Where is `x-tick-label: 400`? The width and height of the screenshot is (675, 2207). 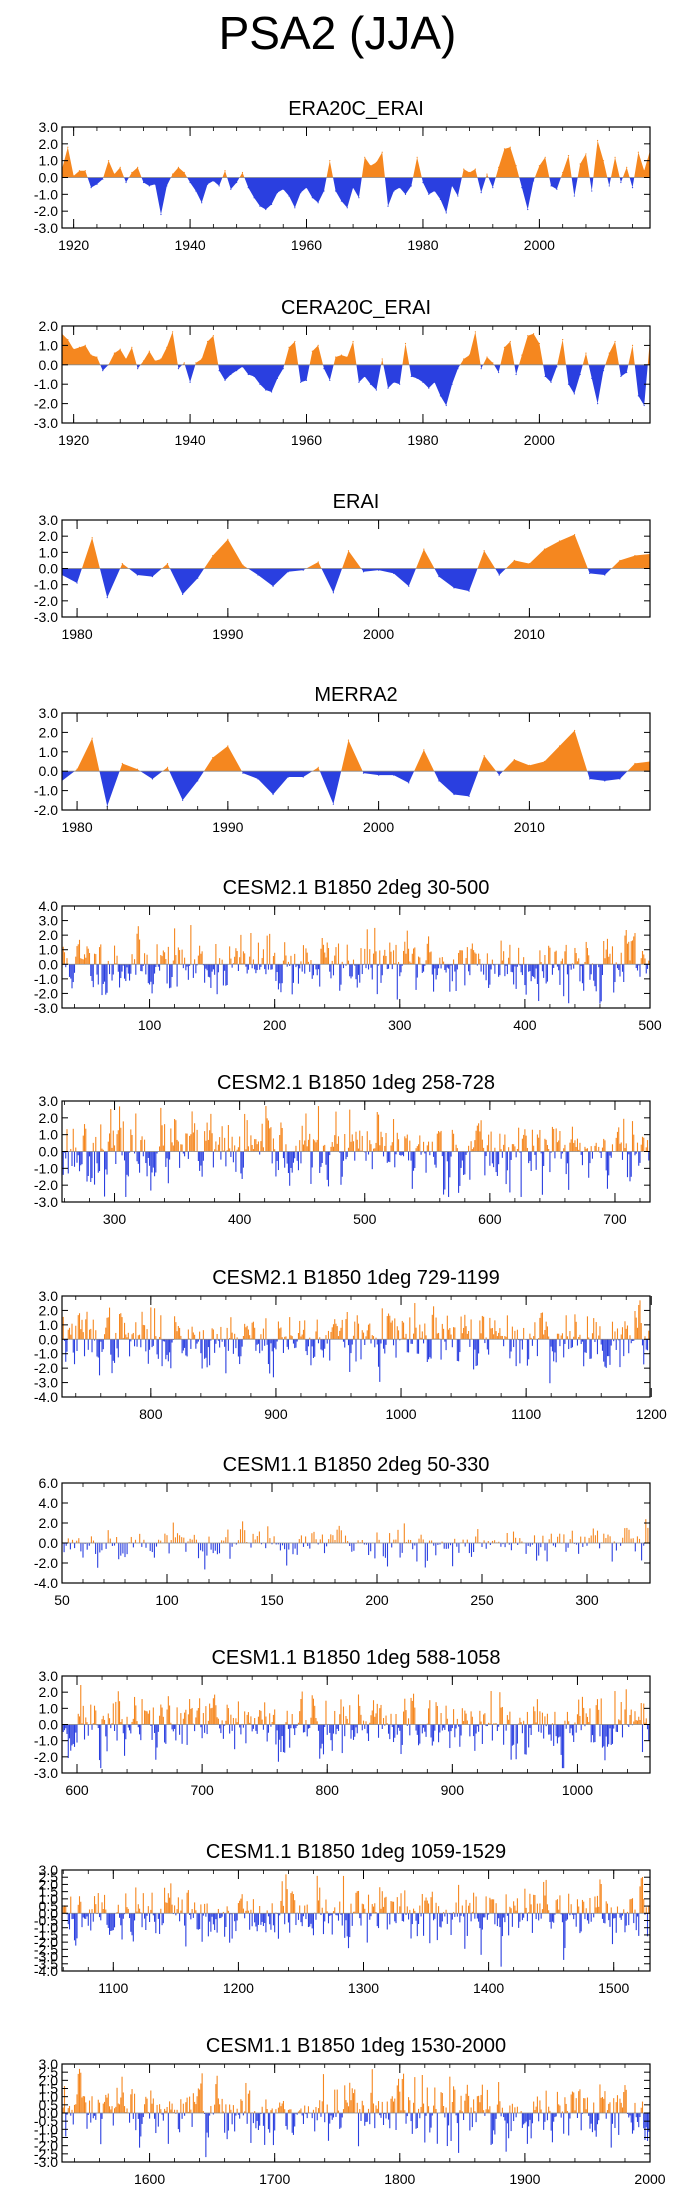
x-tick-label: 400 is located at coordinates (525, 1025).